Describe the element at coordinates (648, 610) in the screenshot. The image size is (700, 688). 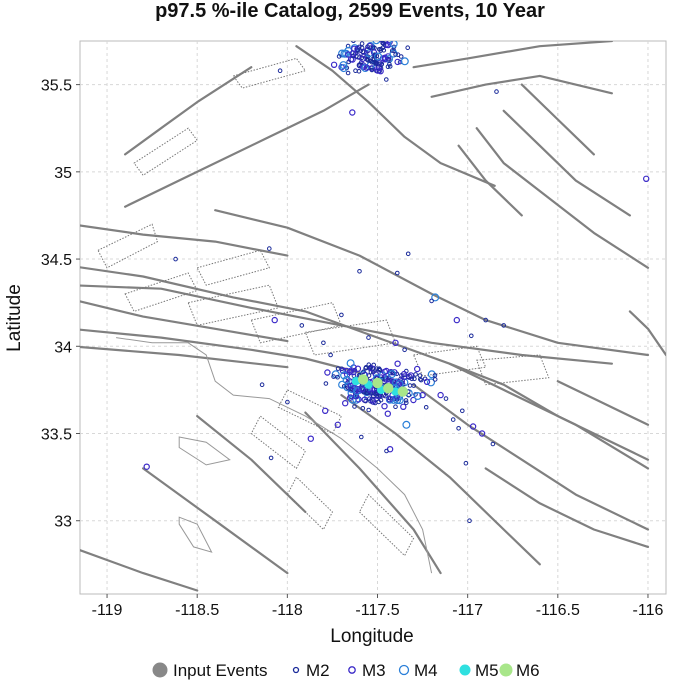
I see `x-tick-label: -116` at that location.